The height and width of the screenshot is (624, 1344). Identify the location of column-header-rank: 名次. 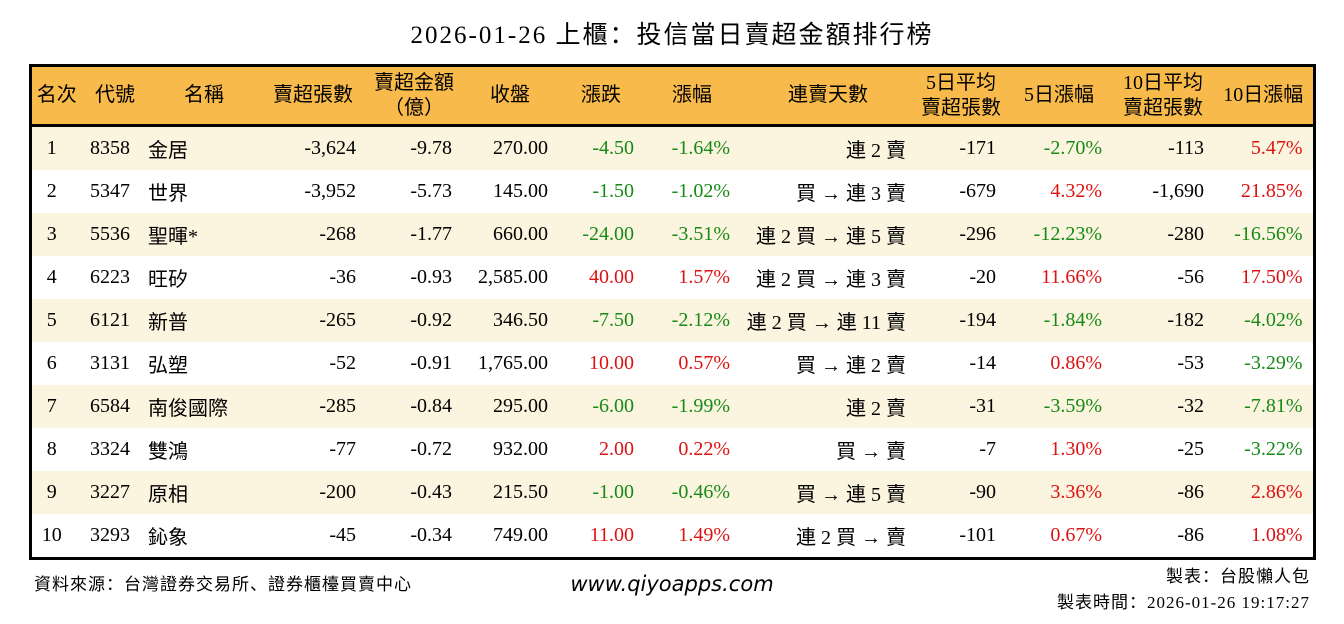
(56, 96).